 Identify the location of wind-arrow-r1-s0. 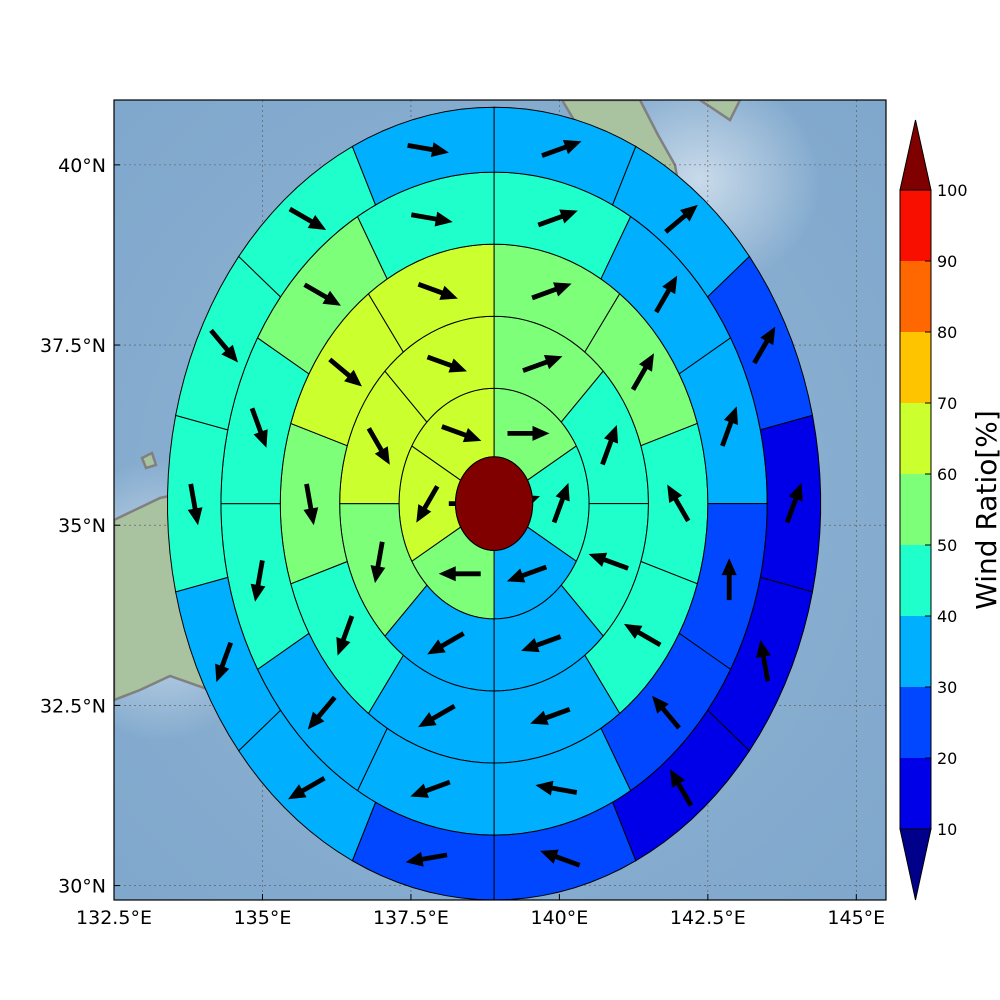
(528, 433).